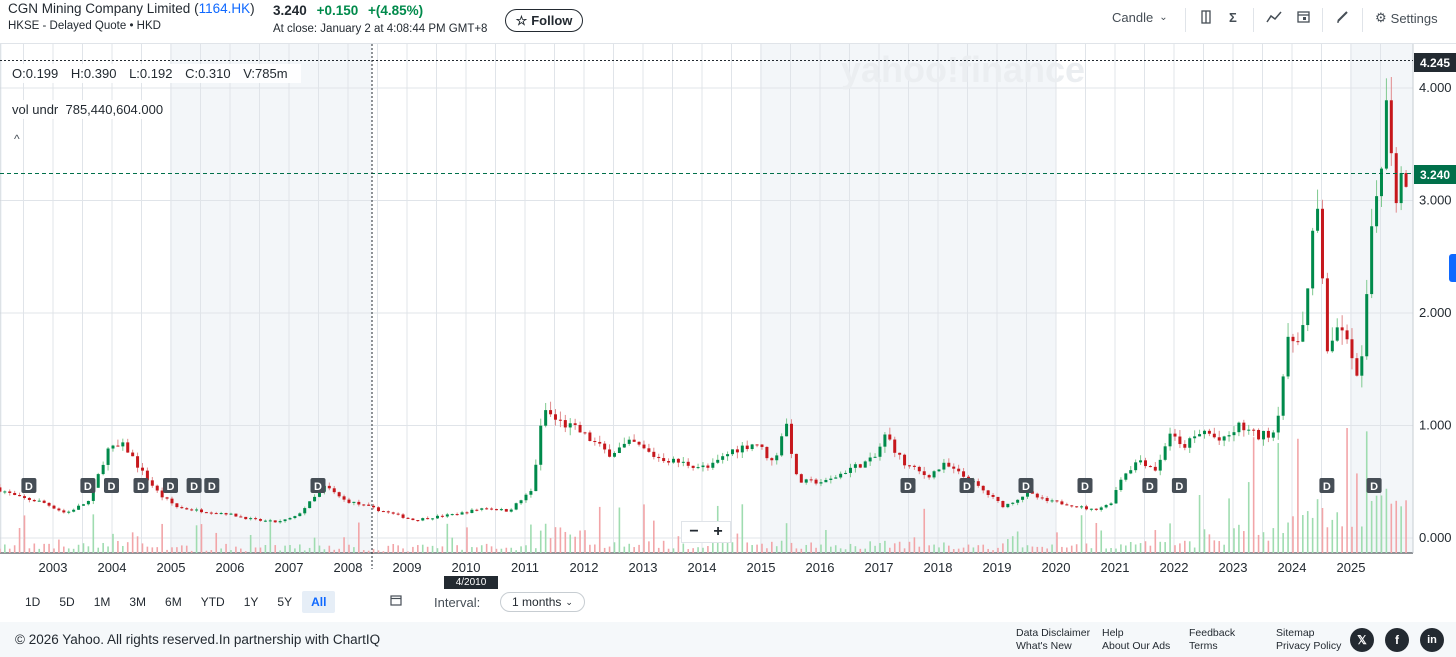  Describe the element at coordinates (544, 20) in the screenshot. I see `follow-button: ☆ Follow` at that location.